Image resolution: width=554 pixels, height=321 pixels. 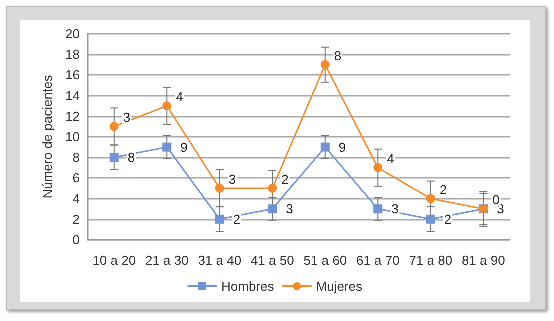 I want to click on y-axis-title: Número de pacientes, so click(x=47, y=136).